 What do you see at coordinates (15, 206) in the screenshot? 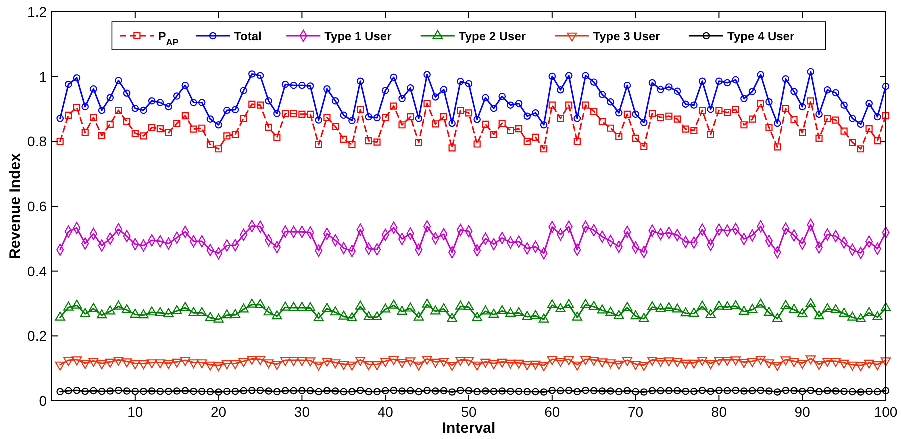
I see `y-axis-title: Revenue Index` at bounding box center [15, 206].